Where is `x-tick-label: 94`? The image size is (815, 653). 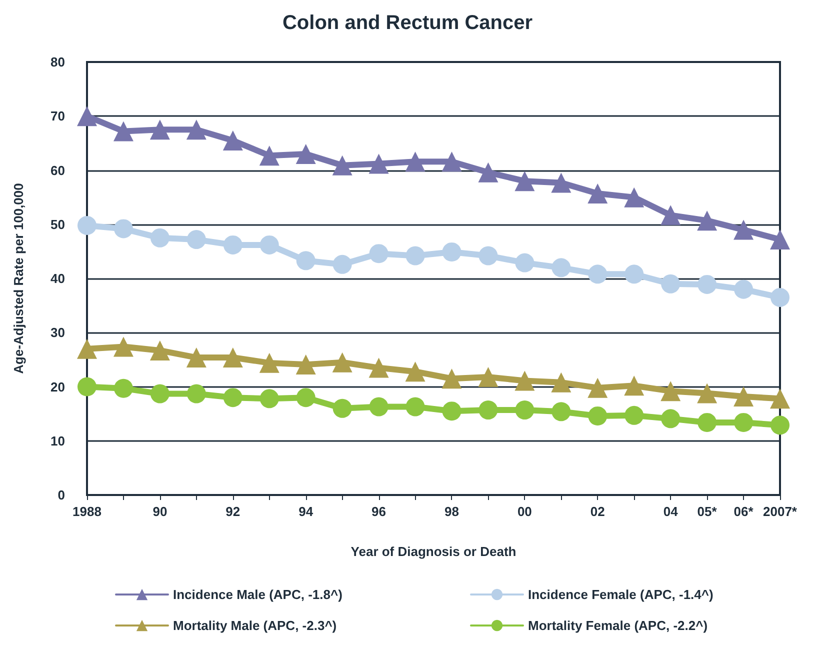
x-tick-label: 94 is located at coordinates (306, 511).